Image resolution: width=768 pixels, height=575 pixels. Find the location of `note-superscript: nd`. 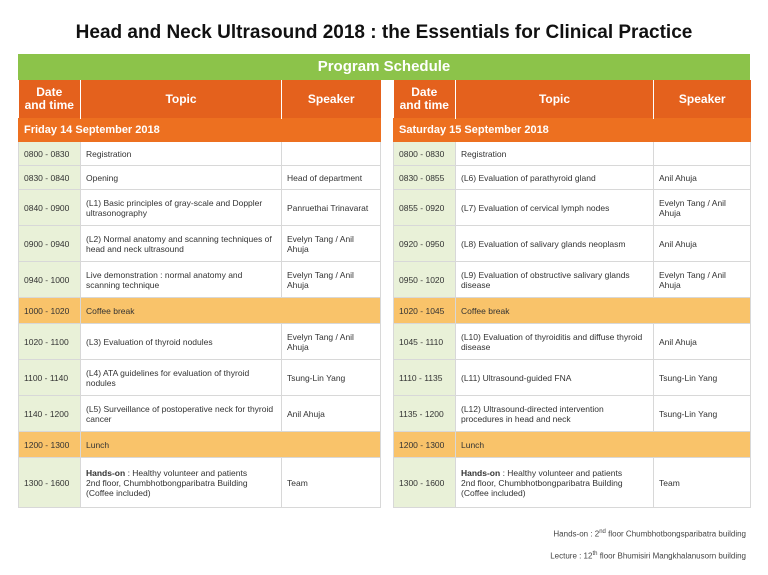

note-superscript: nd is located at coordinates (602, 532).